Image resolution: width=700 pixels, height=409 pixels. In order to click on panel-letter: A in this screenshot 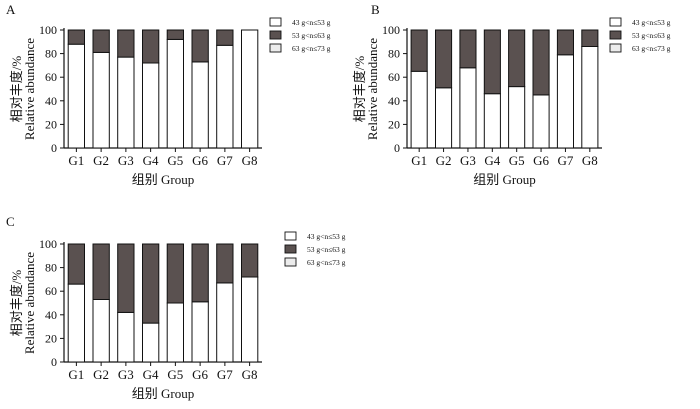, I will do `click(11, 9)`.